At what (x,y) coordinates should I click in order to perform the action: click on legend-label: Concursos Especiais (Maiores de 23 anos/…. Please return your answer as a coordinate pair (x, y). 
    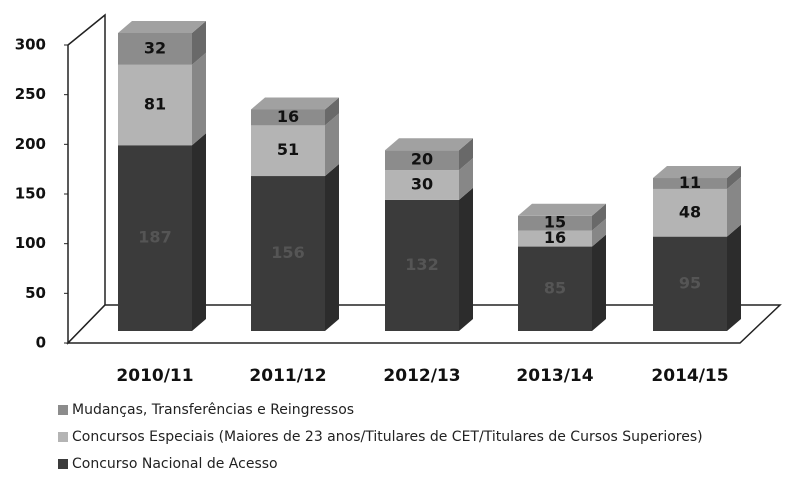
    Looking at the image, I should click on (387, 437).